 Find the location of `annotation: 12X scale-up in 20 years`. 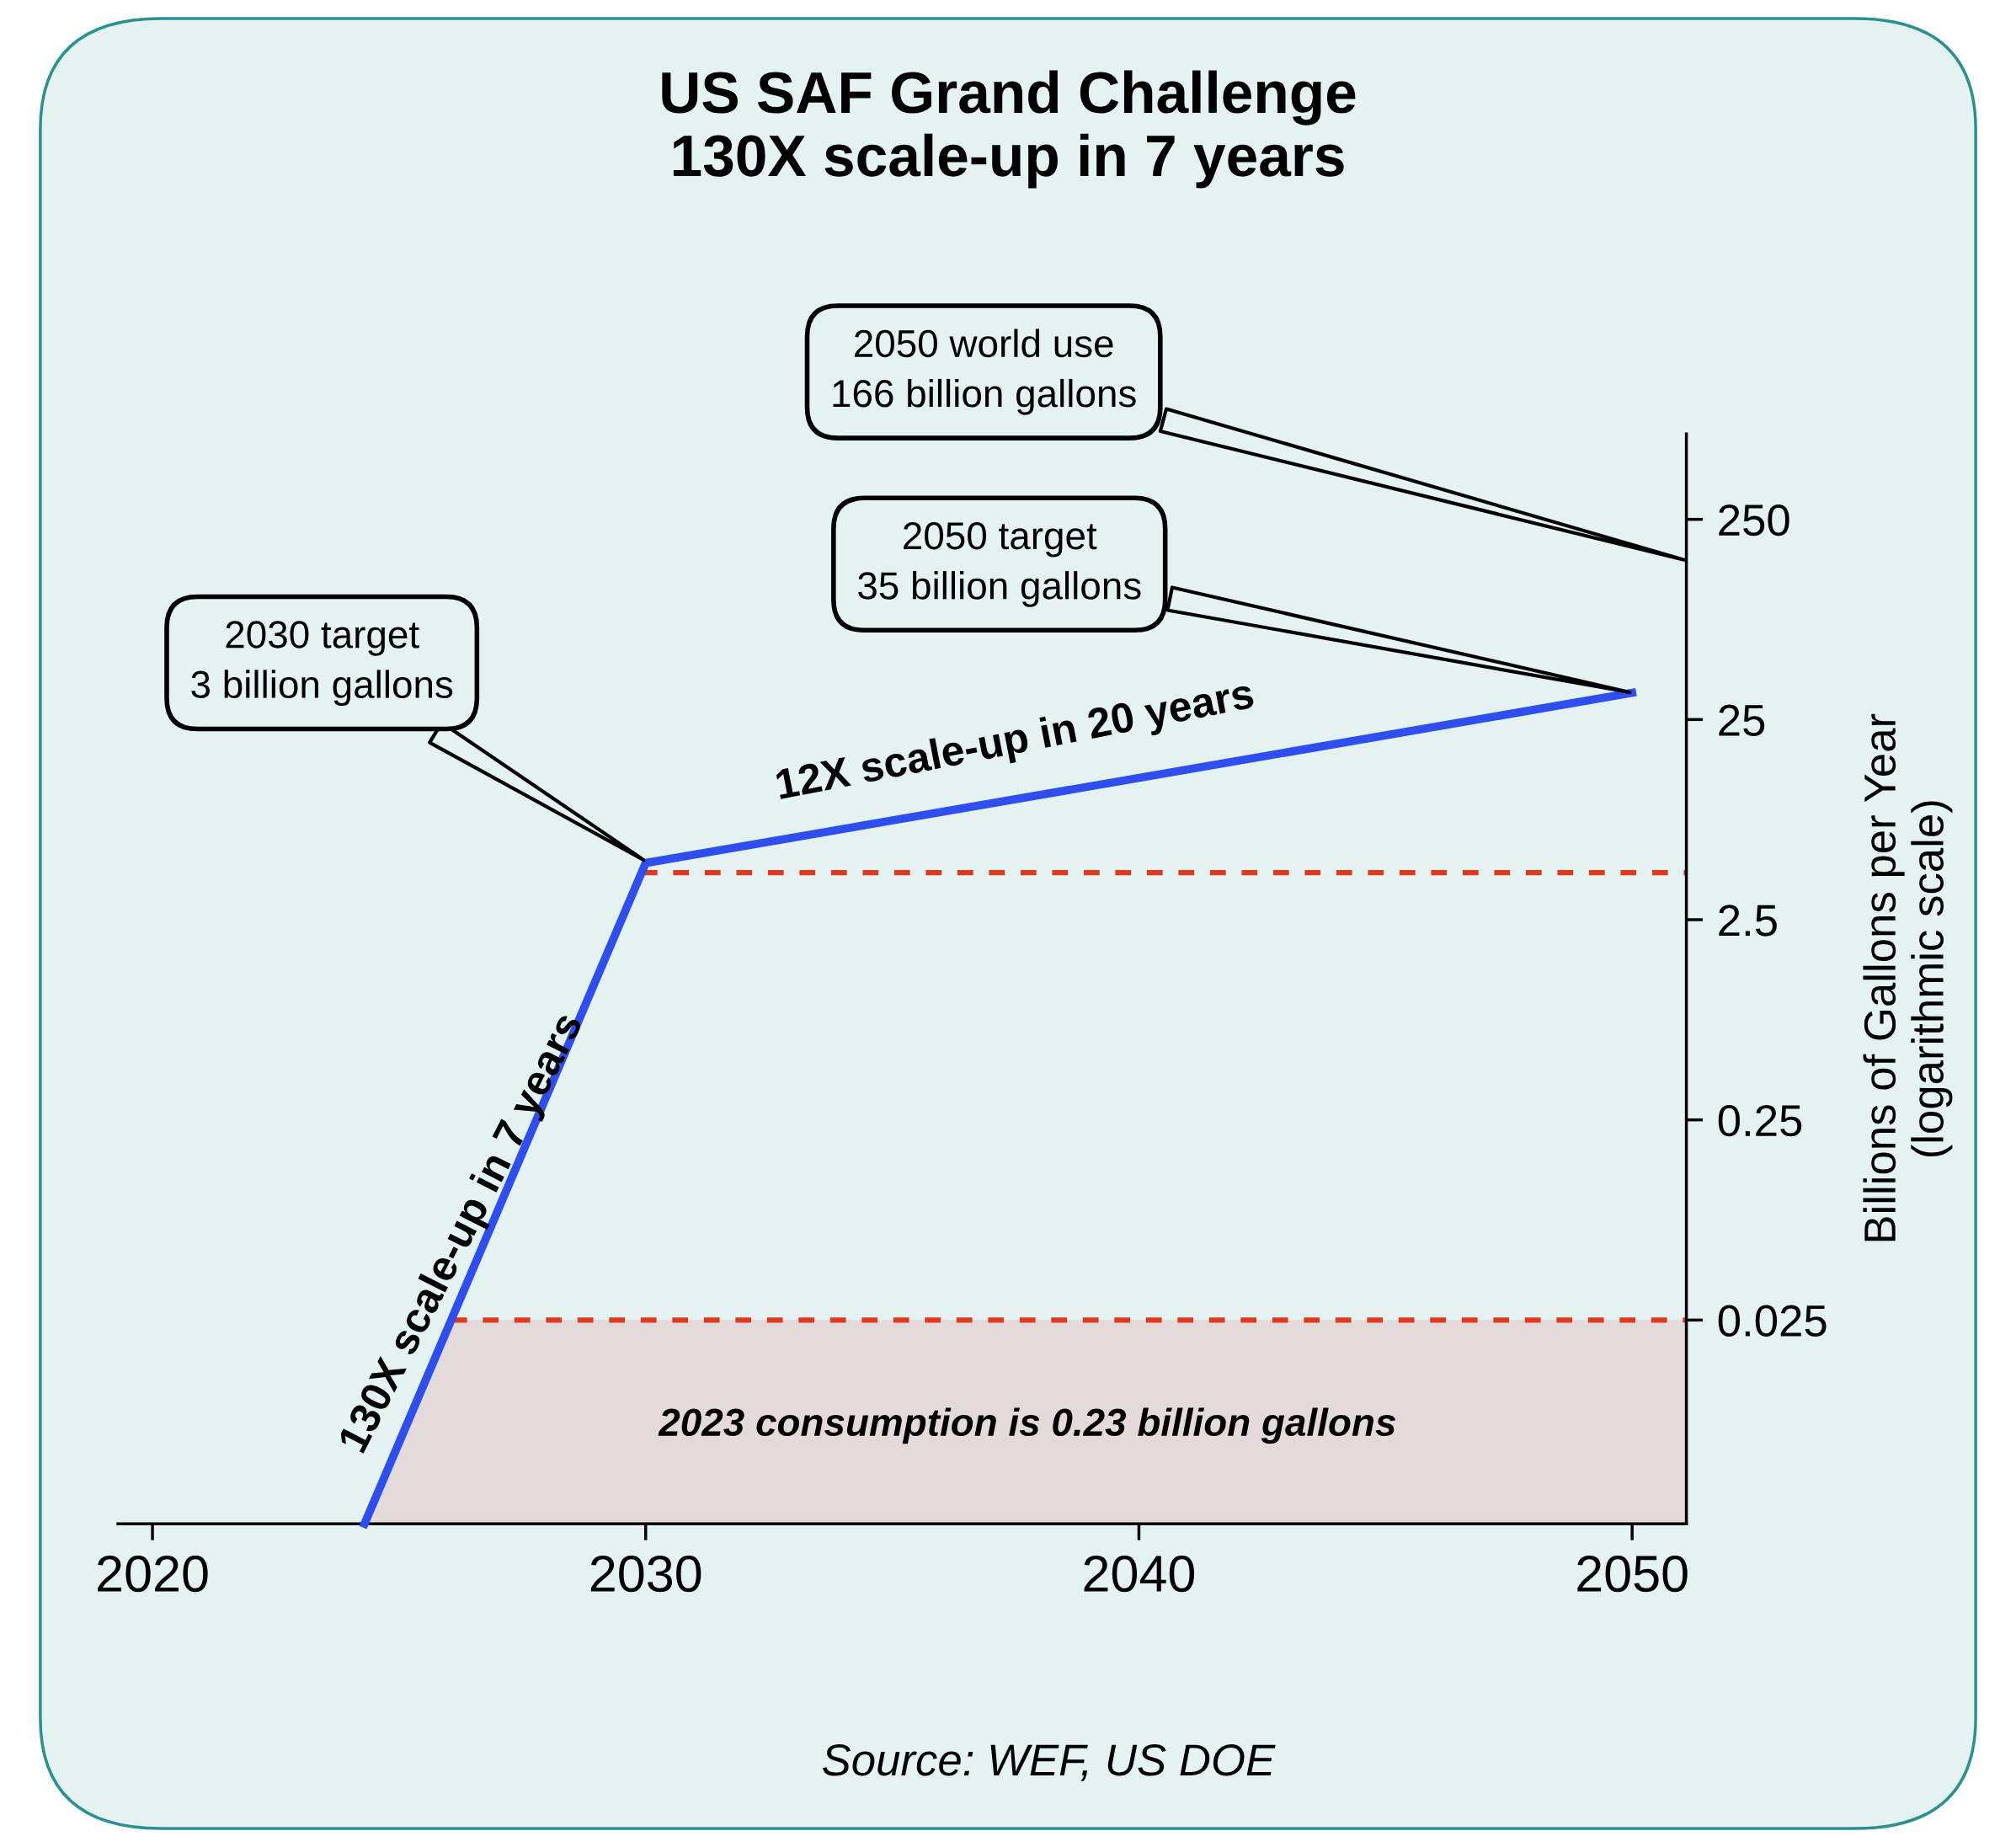

annotation: 12X scale-up in 20 years is located at coordinates (1015, 742).